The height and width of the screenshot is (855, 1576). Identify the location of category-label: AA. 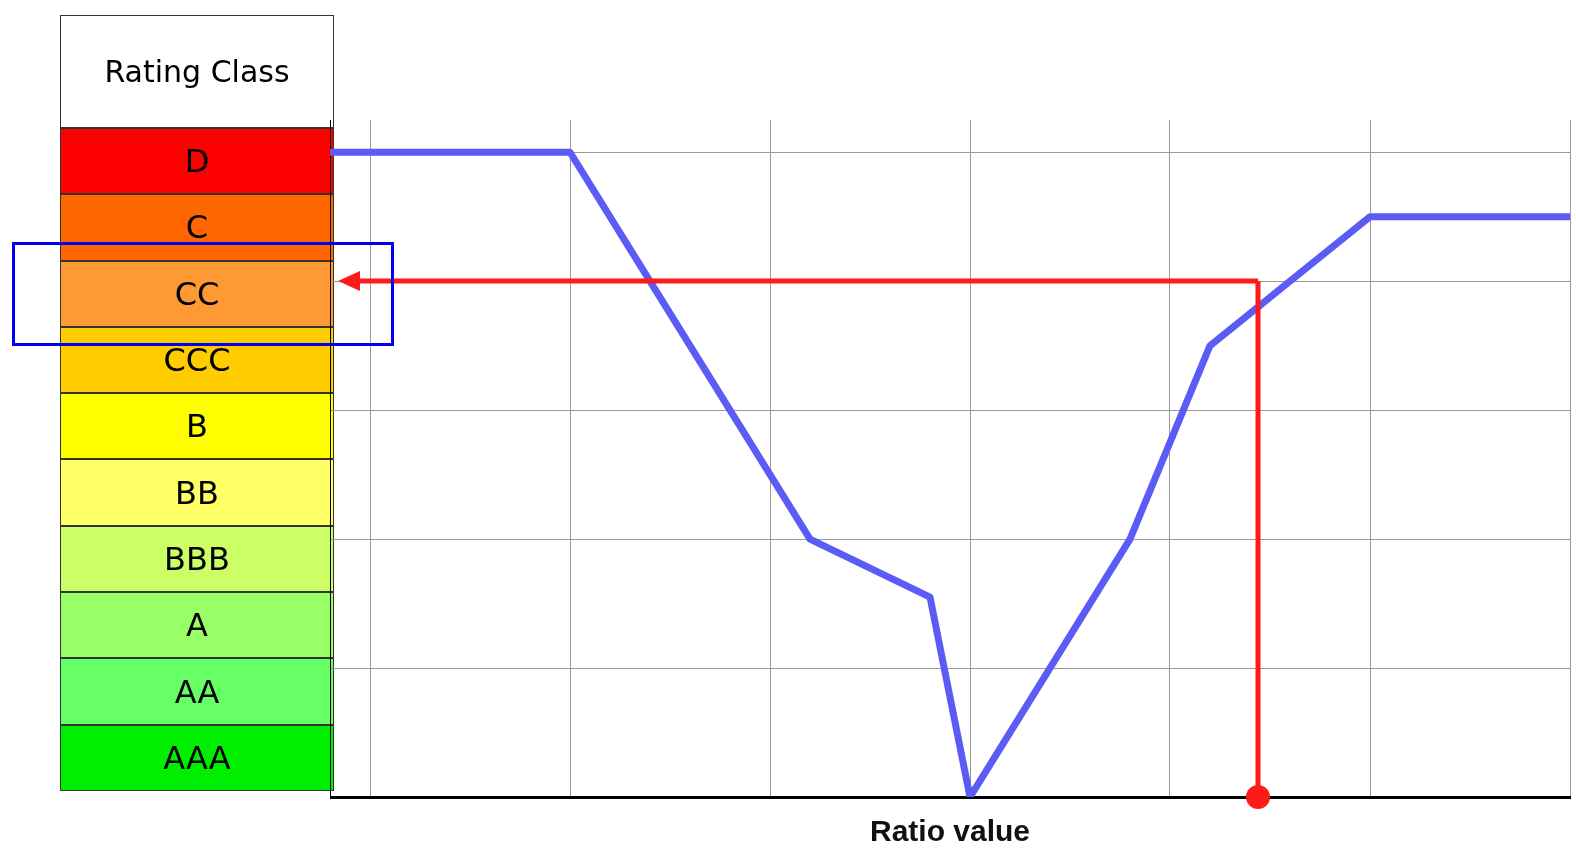
(197, 691).